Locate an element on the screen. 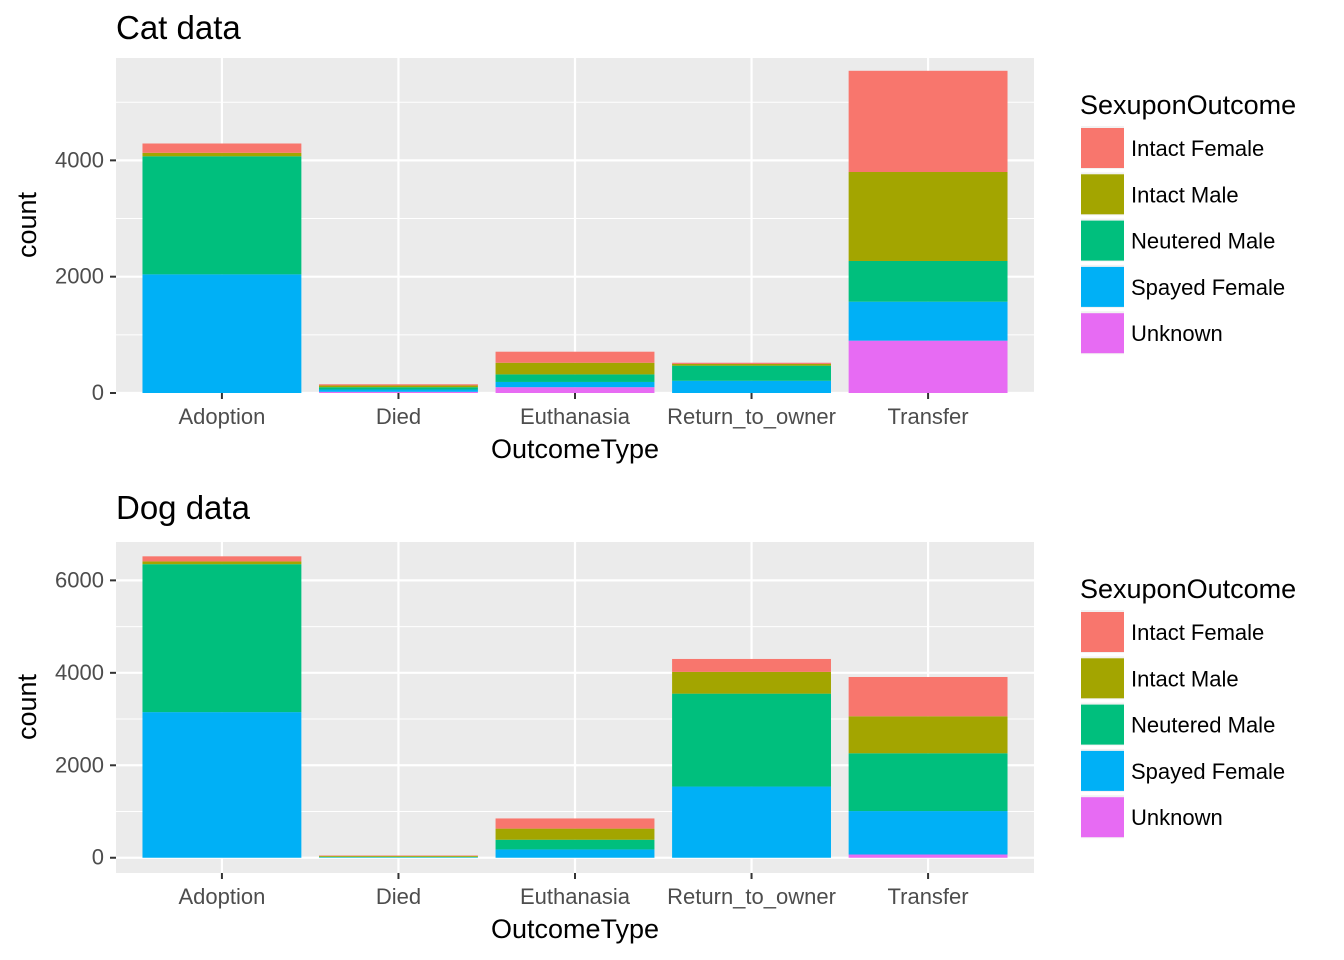 This screenshot has height=960, width=1344. y-axis-ticks: 0 2000 4000 is located at coordinates (85, 276).